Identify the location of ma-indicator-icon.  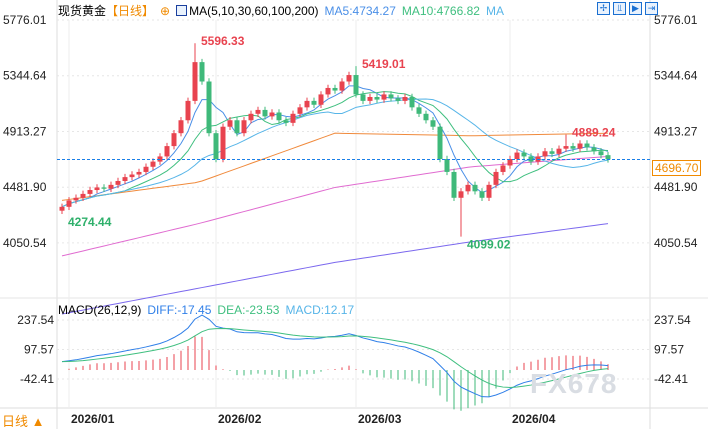
(182, 10).